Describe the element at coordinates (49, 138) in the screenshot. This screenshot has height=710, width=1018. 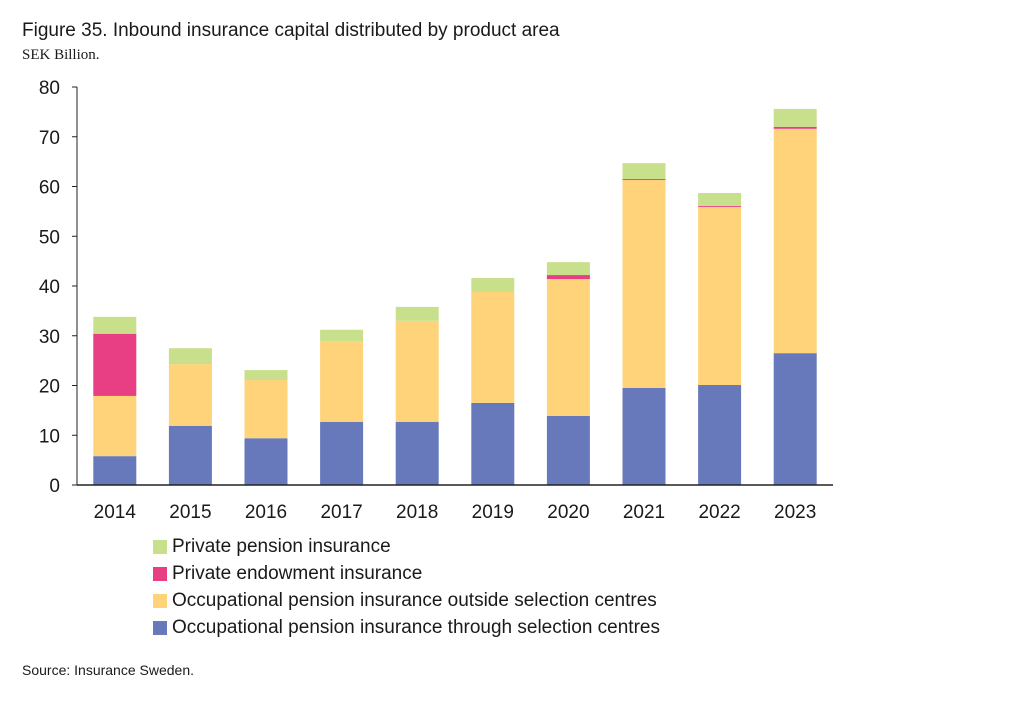
I see `y-tick-label: 70` at that location.